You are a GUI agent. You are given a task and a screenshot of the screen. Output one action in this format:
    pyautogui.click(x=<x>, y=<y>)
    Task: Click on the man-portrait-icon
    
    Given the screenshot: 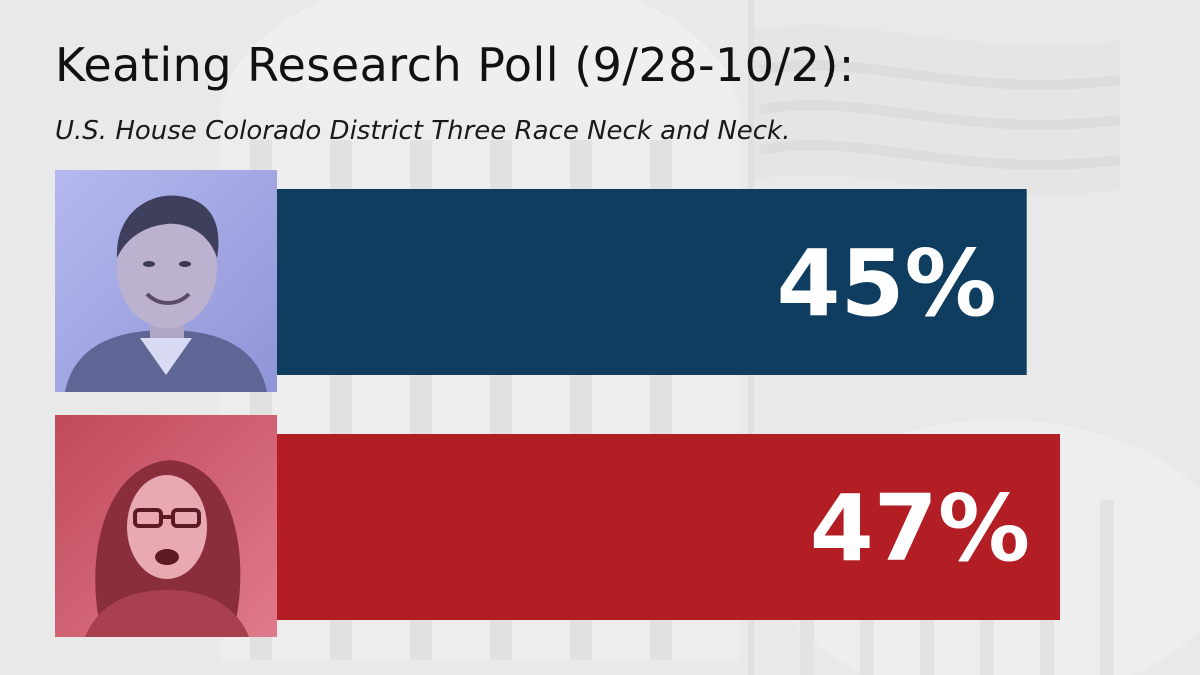 What is the action you would take?
    pyautogui.click(x=166, y=281)
    